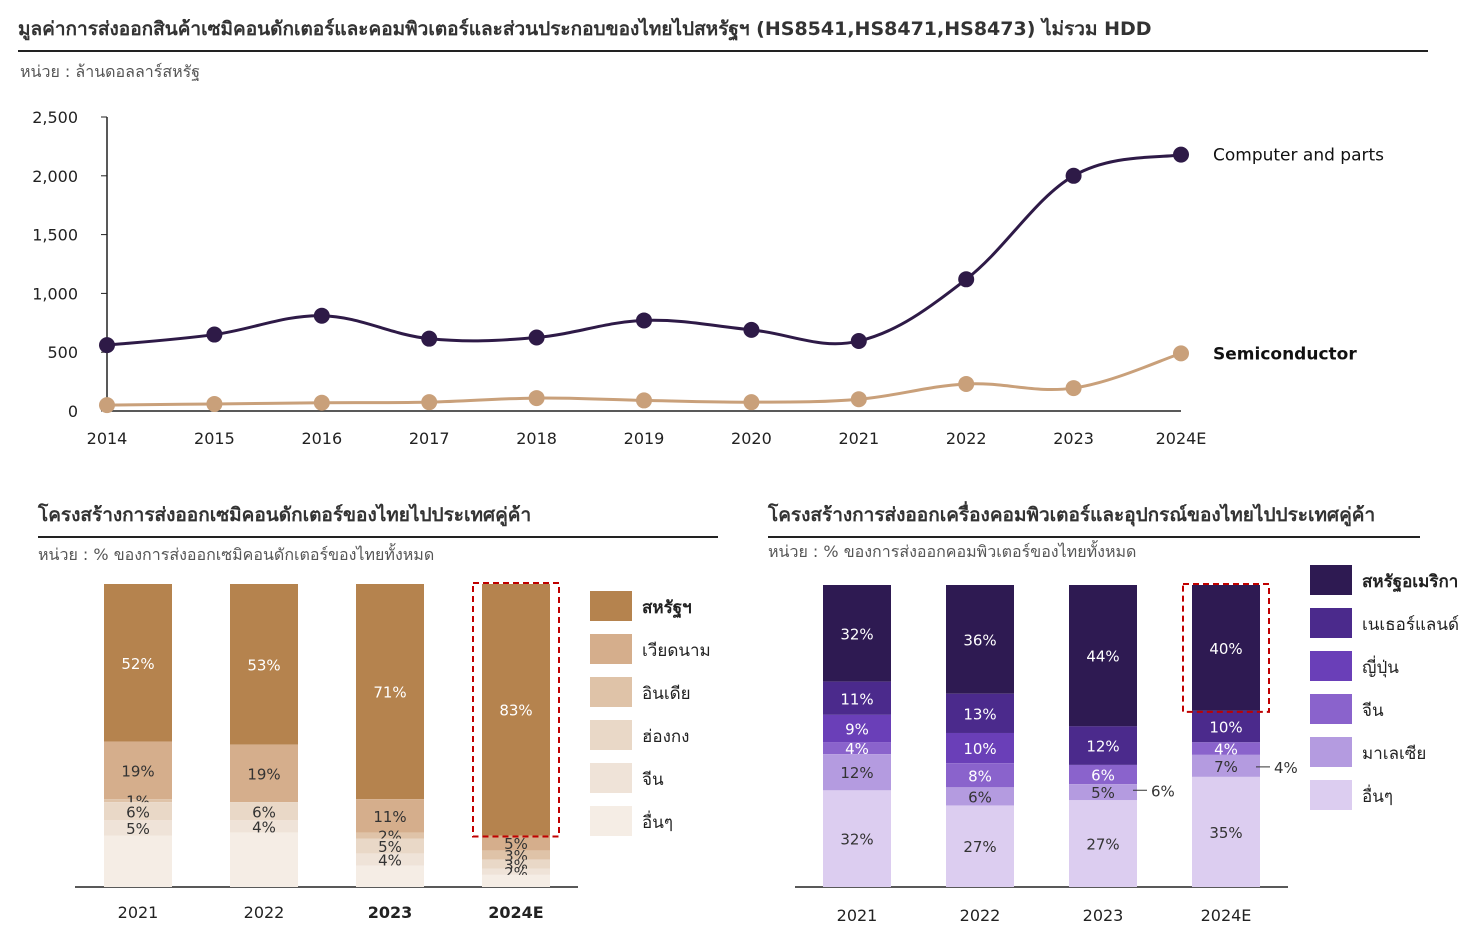  Describe the element at coordinates (653, 780) in the screenshot. I see `legend-label: จีน` at that location.